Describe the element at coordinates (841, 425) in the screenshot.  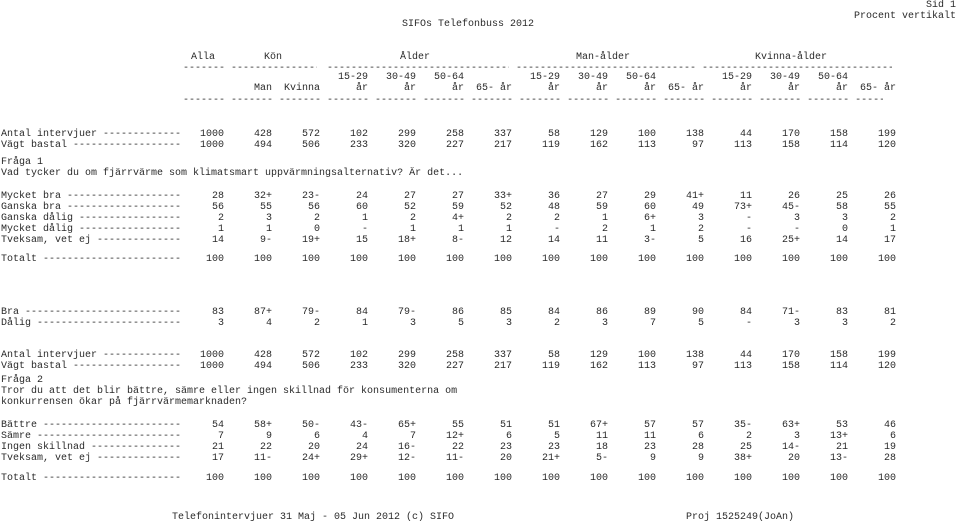
I see `cell: 53` at that location.